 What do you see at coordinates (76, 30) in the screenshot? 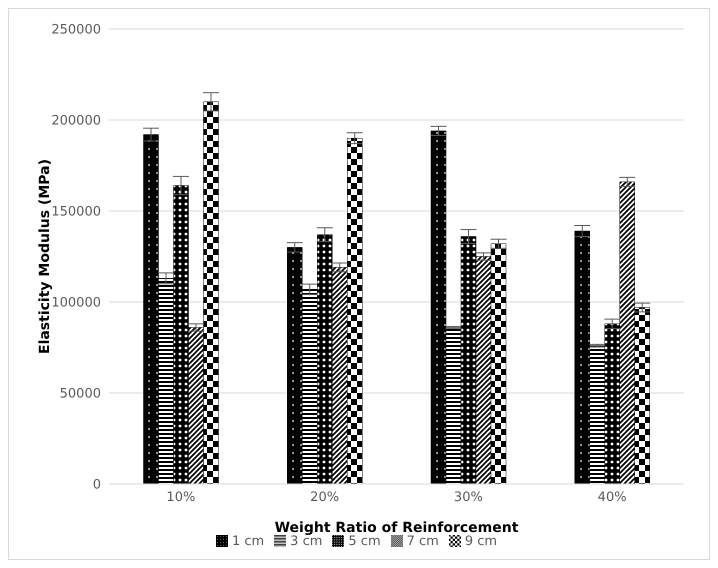
I see `y-tick-label: 250000` at bounding box center [76, 30].